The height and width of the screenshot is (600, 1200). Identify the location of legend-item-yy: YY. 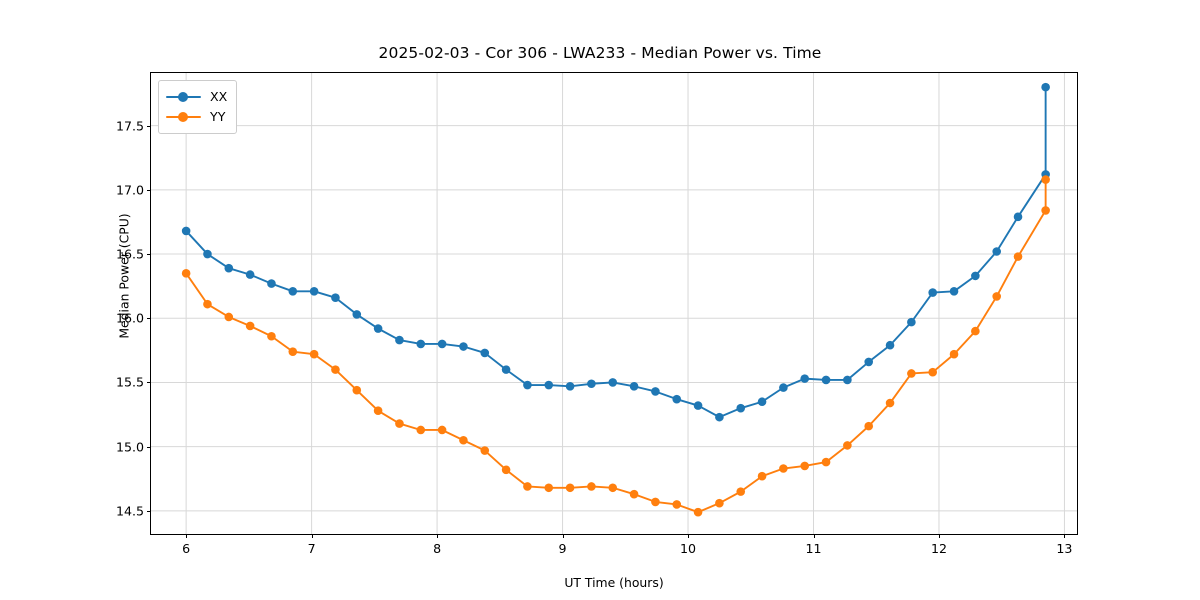
(196, 117).